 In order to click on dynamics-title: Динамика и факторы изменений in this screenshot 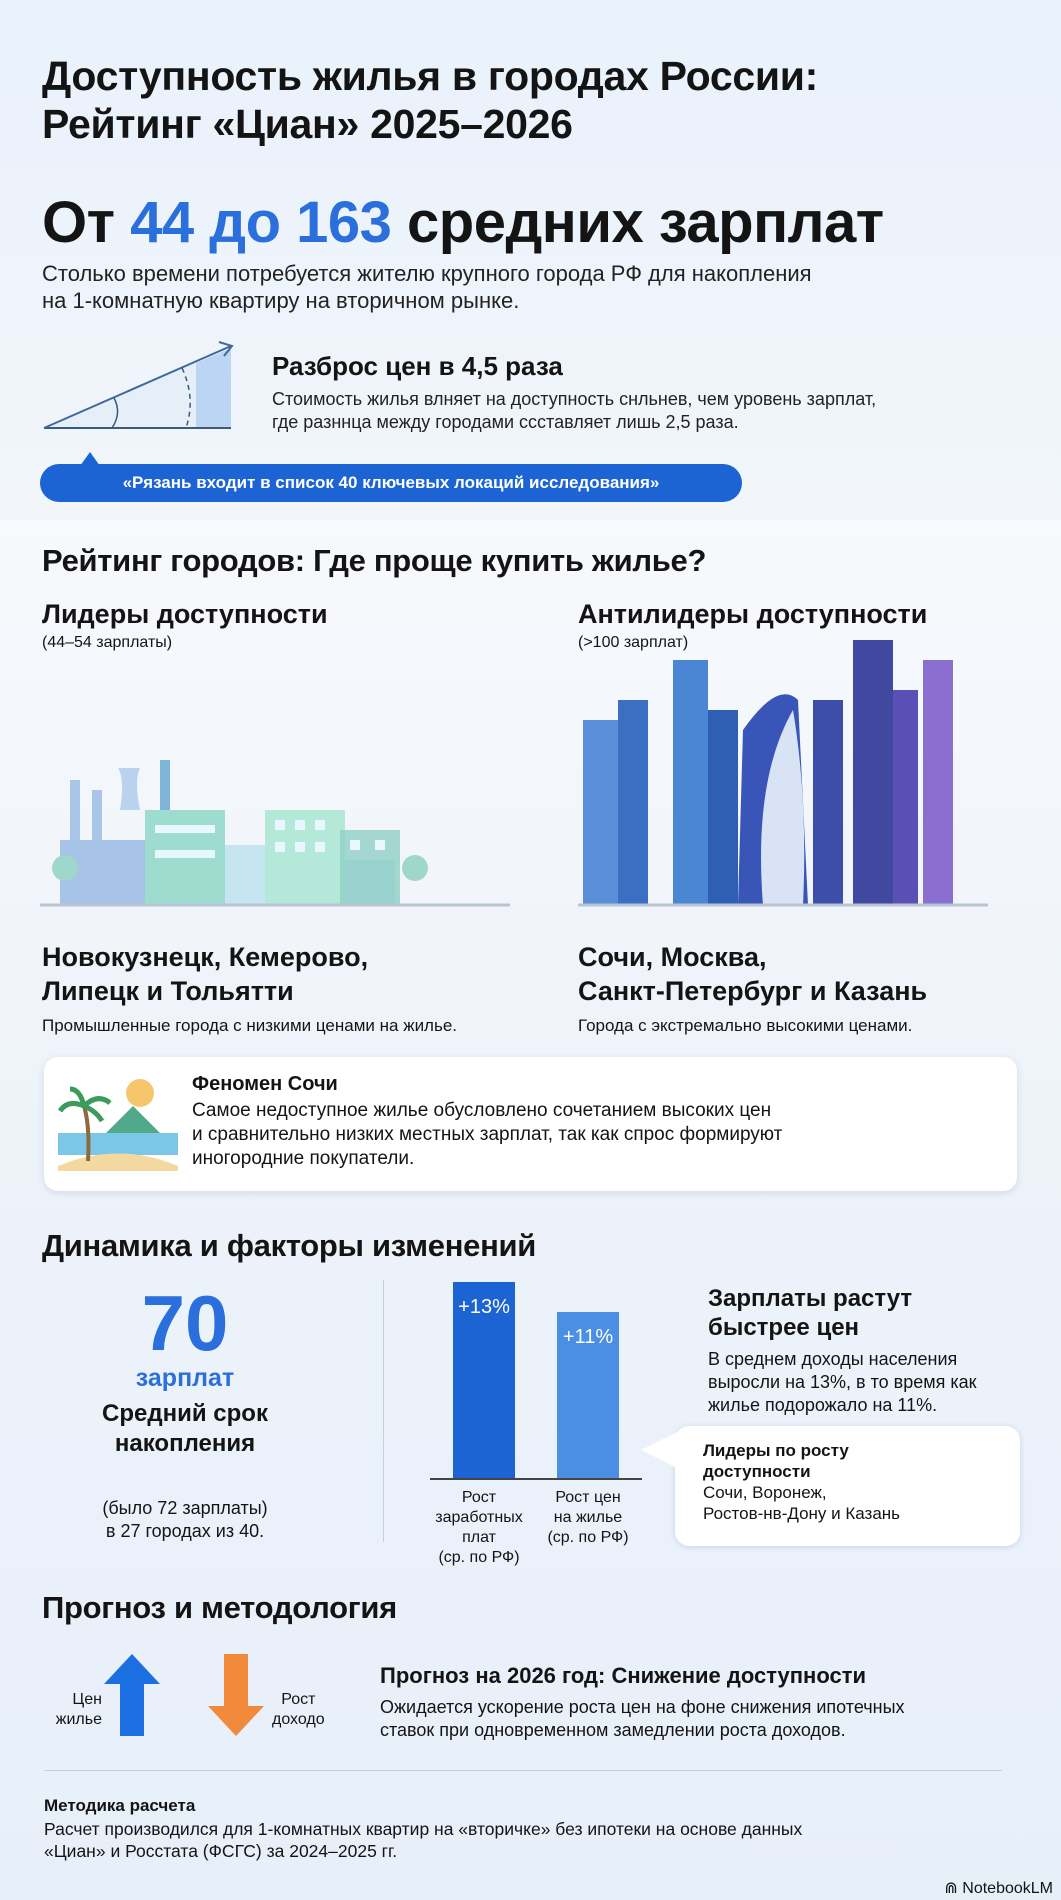, I will do `click(289, 1245)`.